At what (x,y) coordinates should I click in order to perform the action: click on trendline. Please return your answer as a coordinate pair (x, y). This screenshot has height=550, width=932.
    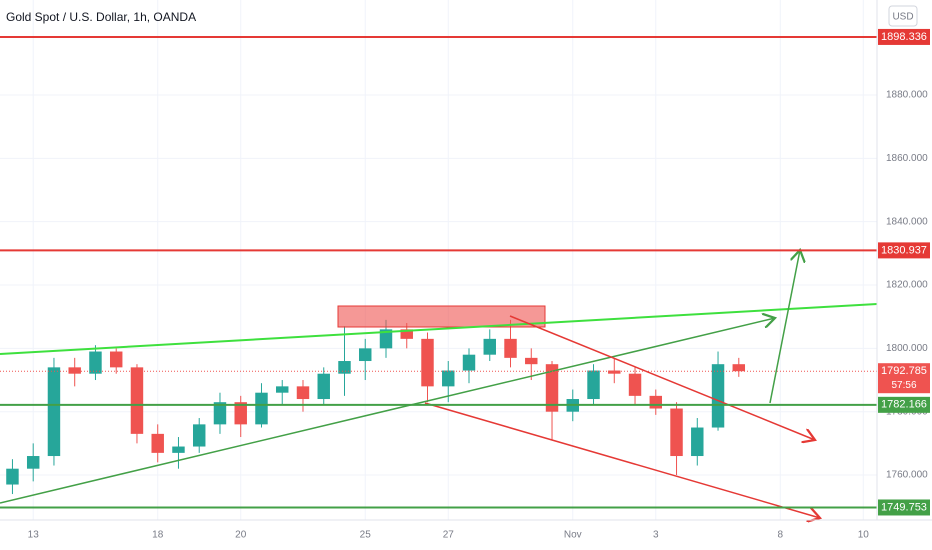
    Looking at the image, I should click on (439, 329).